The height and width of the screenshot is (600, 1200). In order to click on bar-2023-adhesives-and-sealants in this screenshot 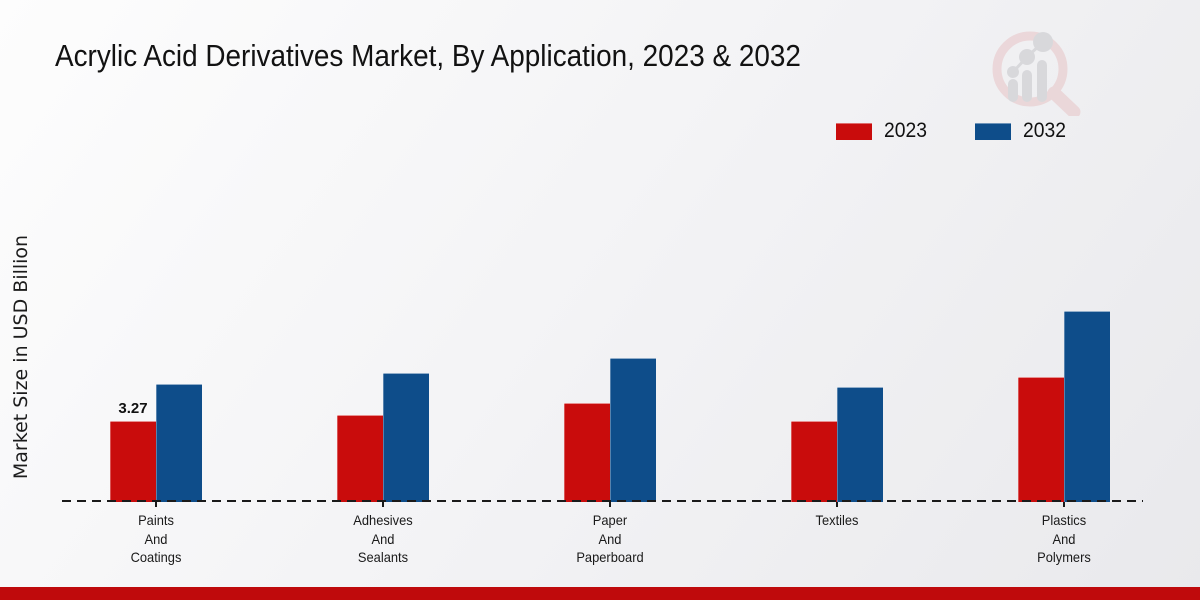, I will do `click(360, 458)`.